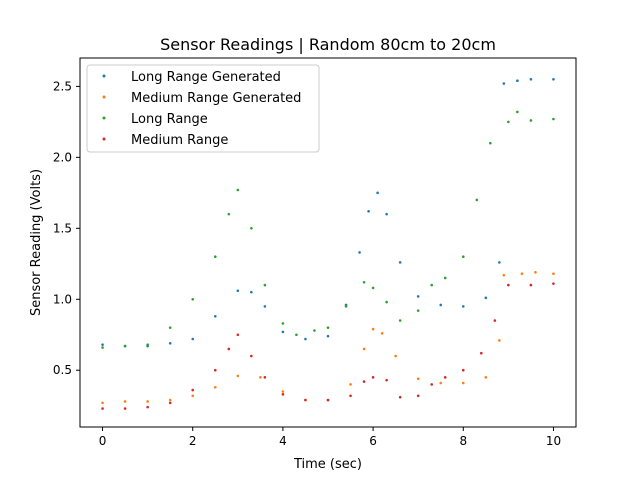  Describe the element at coordinates (216, 98) in the screenshot. I see `legend-label: Medium Range Generated` at that location.